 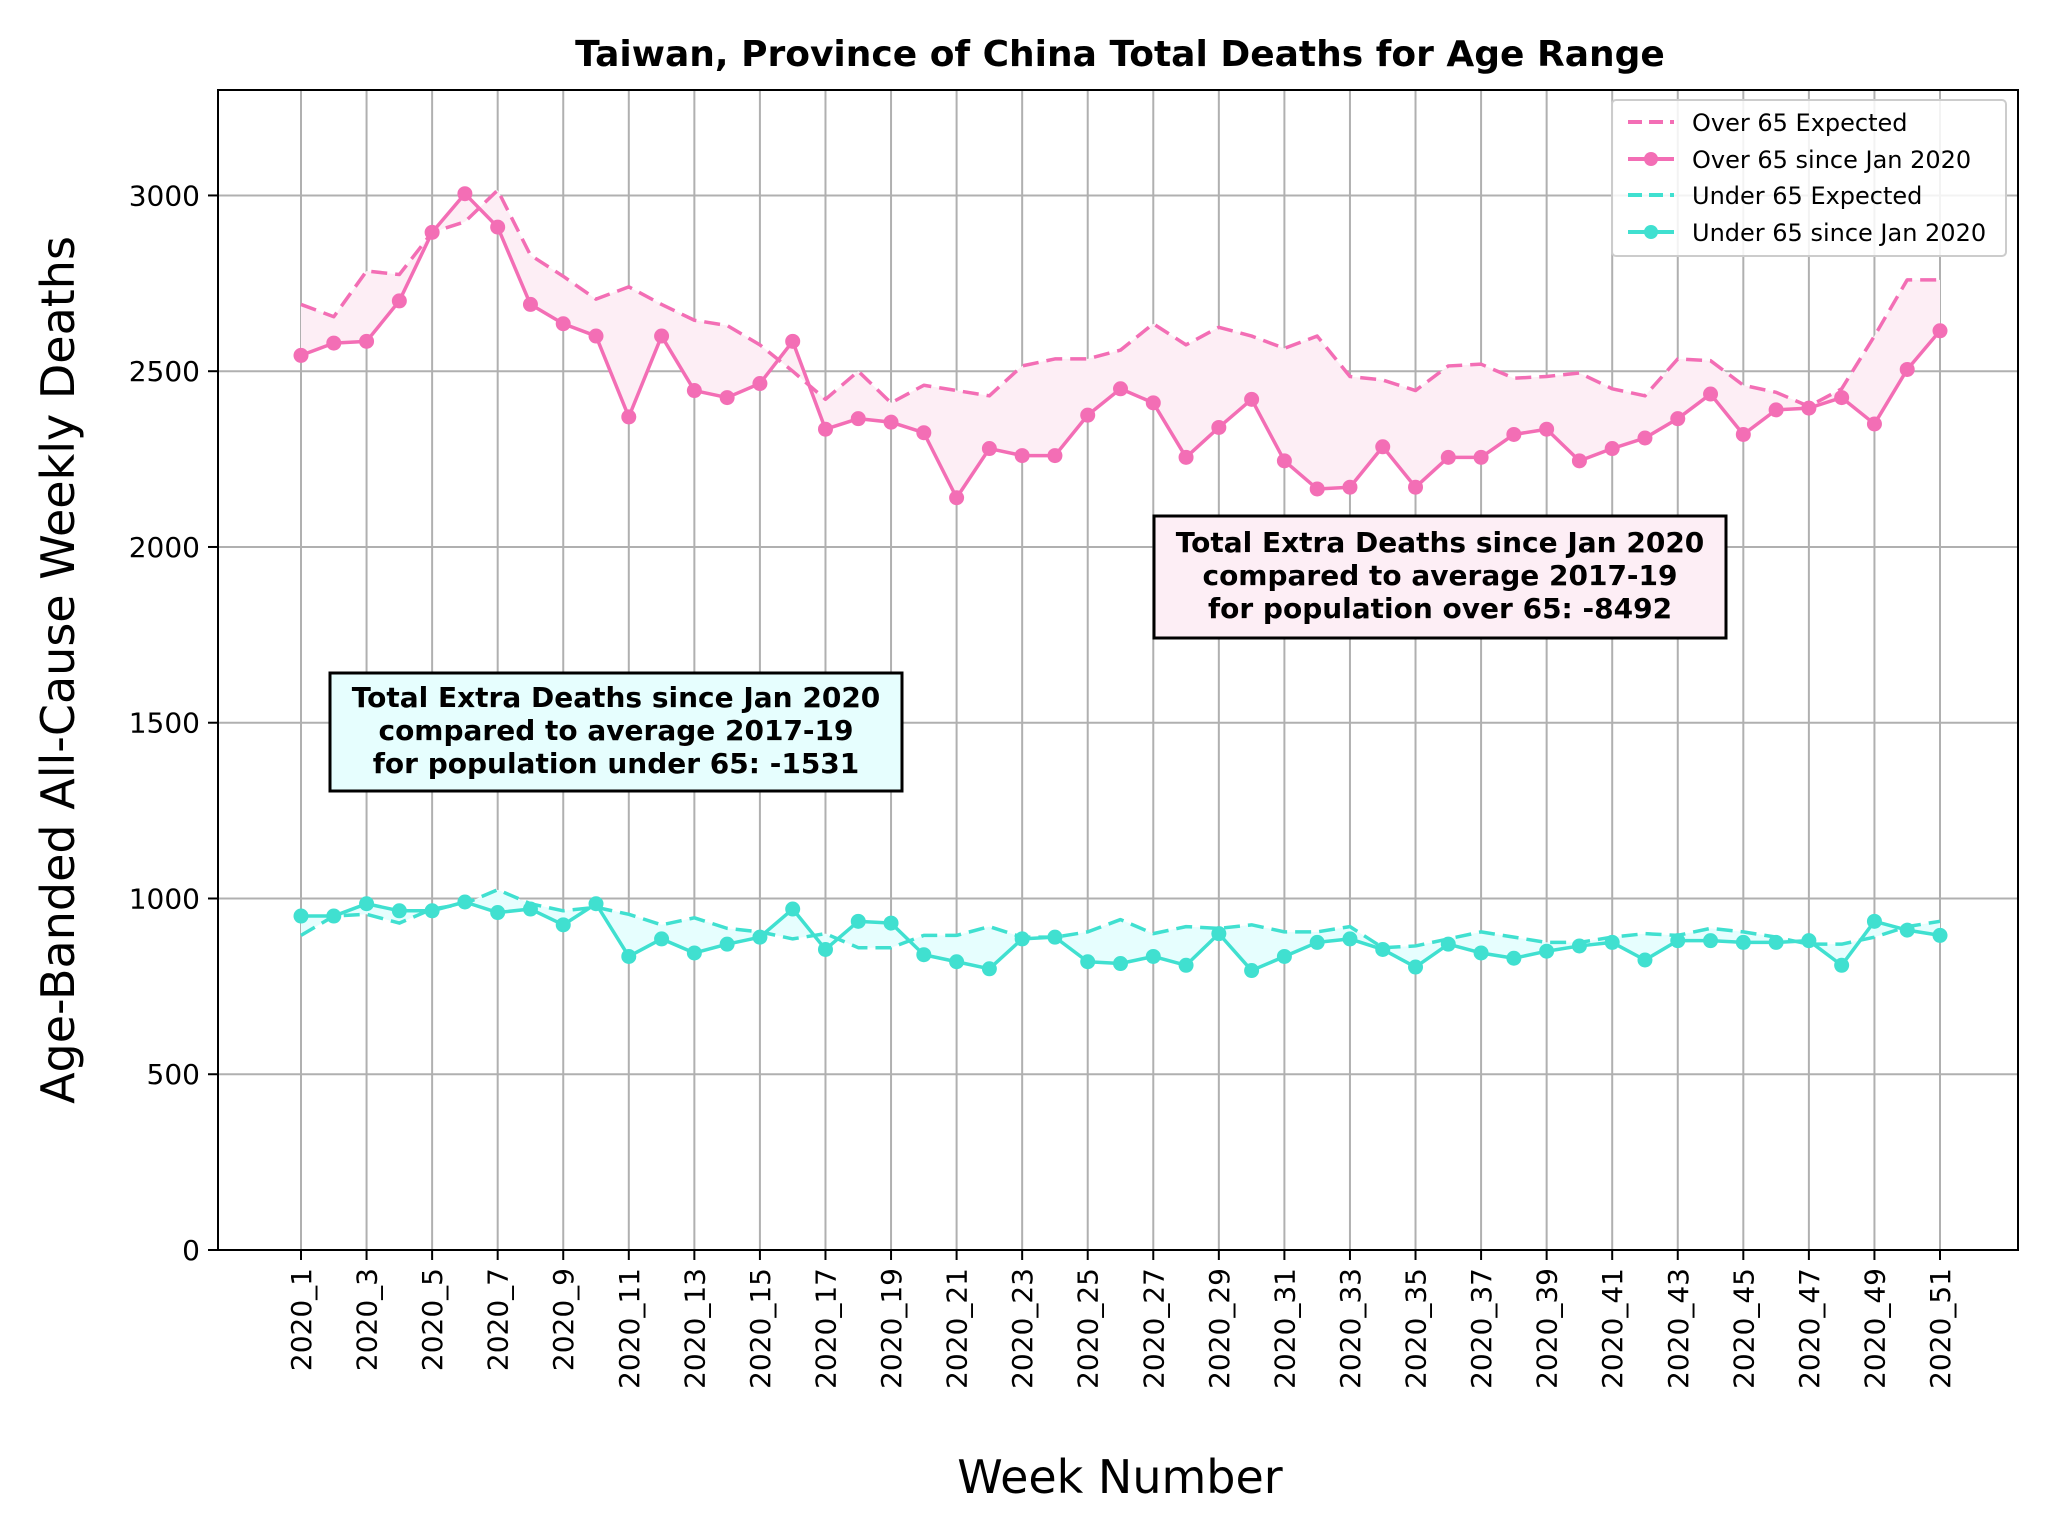 What do you see at coordinates (1120, 918) in the screenshot?
I see `series-line-under-65-expected` at bounding box center [1120, 918].